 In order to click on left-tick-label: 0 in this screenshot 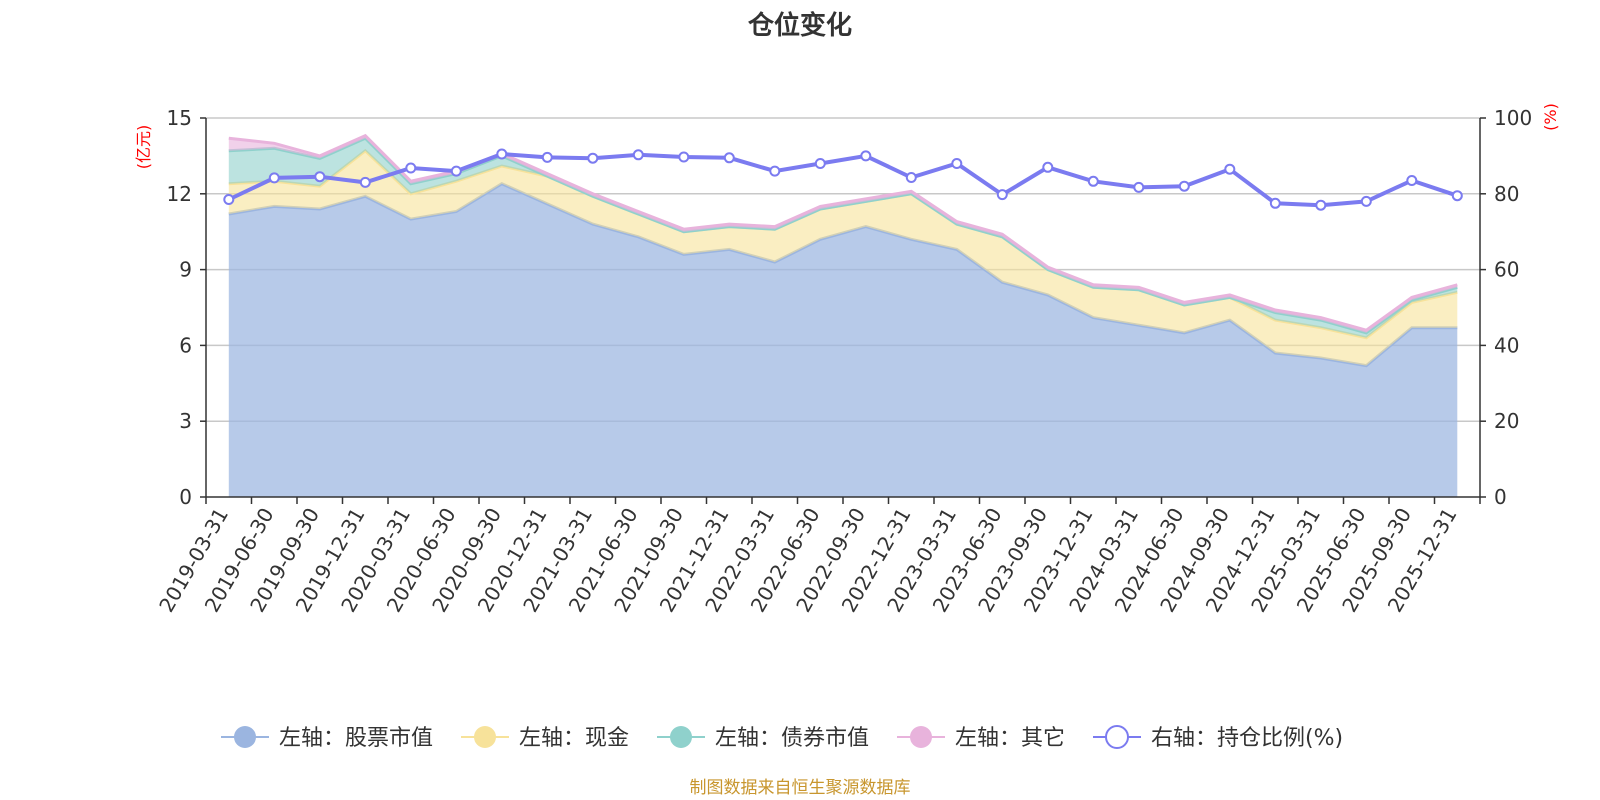, I will do `click(185, 497)`.